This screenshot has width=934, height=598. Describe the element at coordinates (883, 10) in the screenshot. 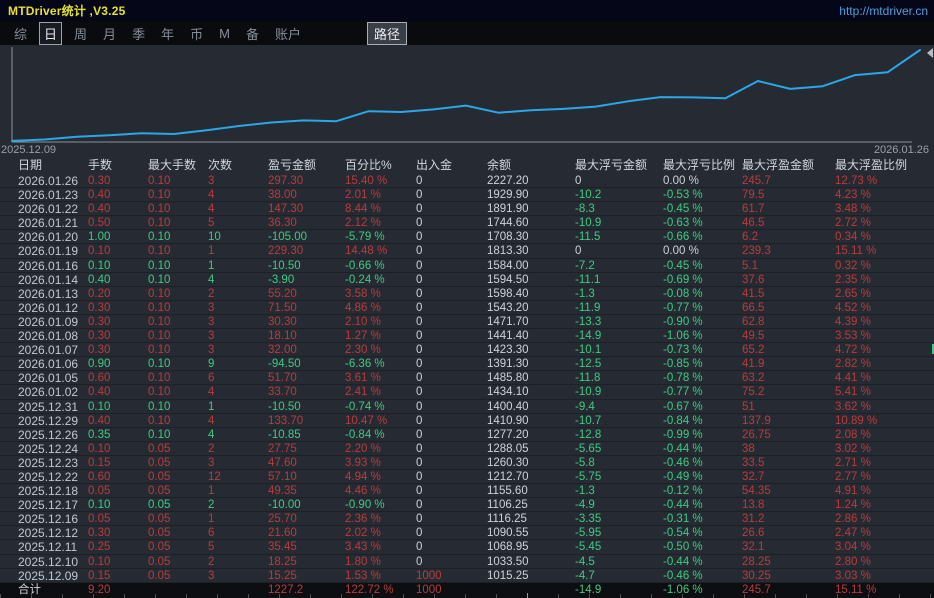

I see `website-link: http://mtdriver.cn` at that location.